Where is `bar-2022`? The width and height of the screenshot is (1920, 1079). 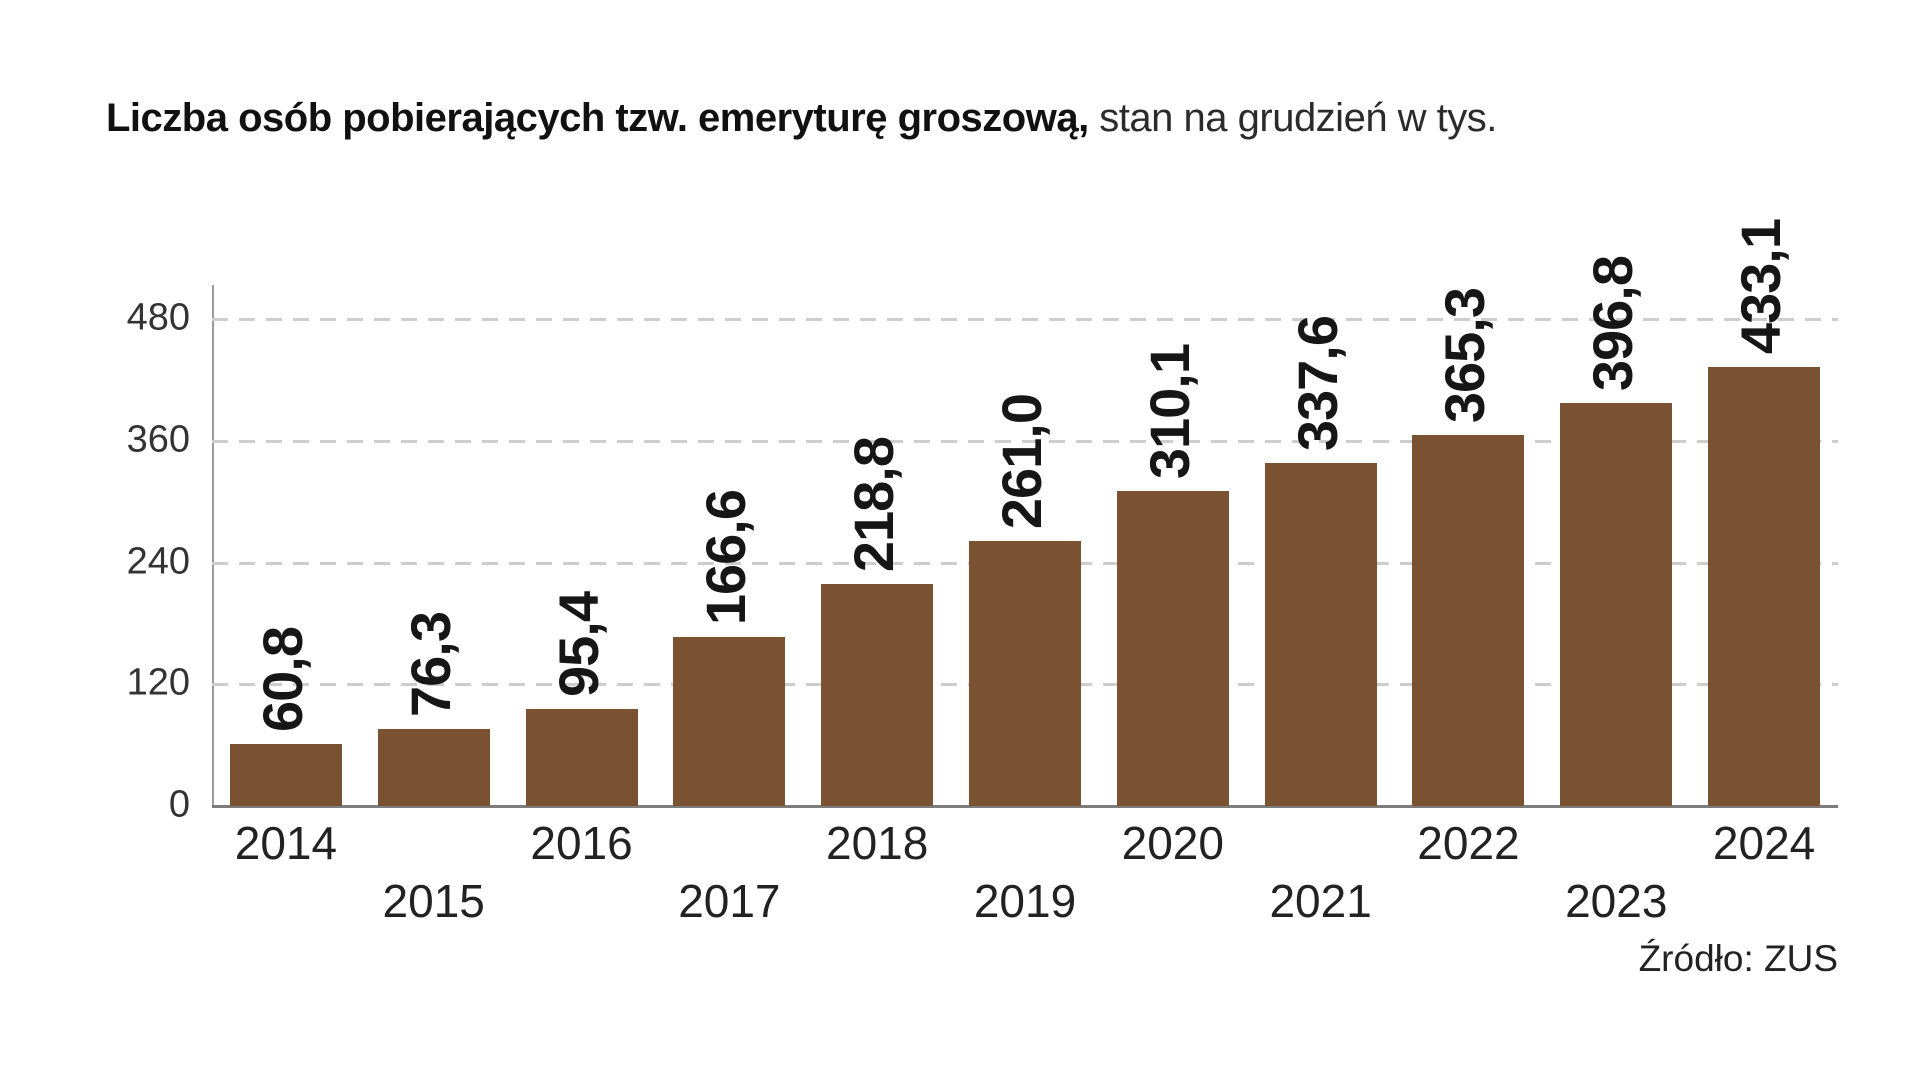 bar-2022 is located at coordinates (1468, 620).